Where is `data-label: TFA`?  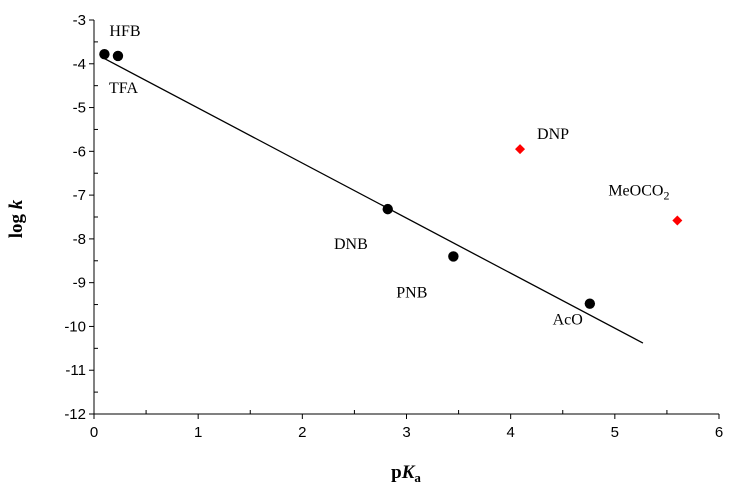 data-label: TFA is located at coordinates (123, 88).